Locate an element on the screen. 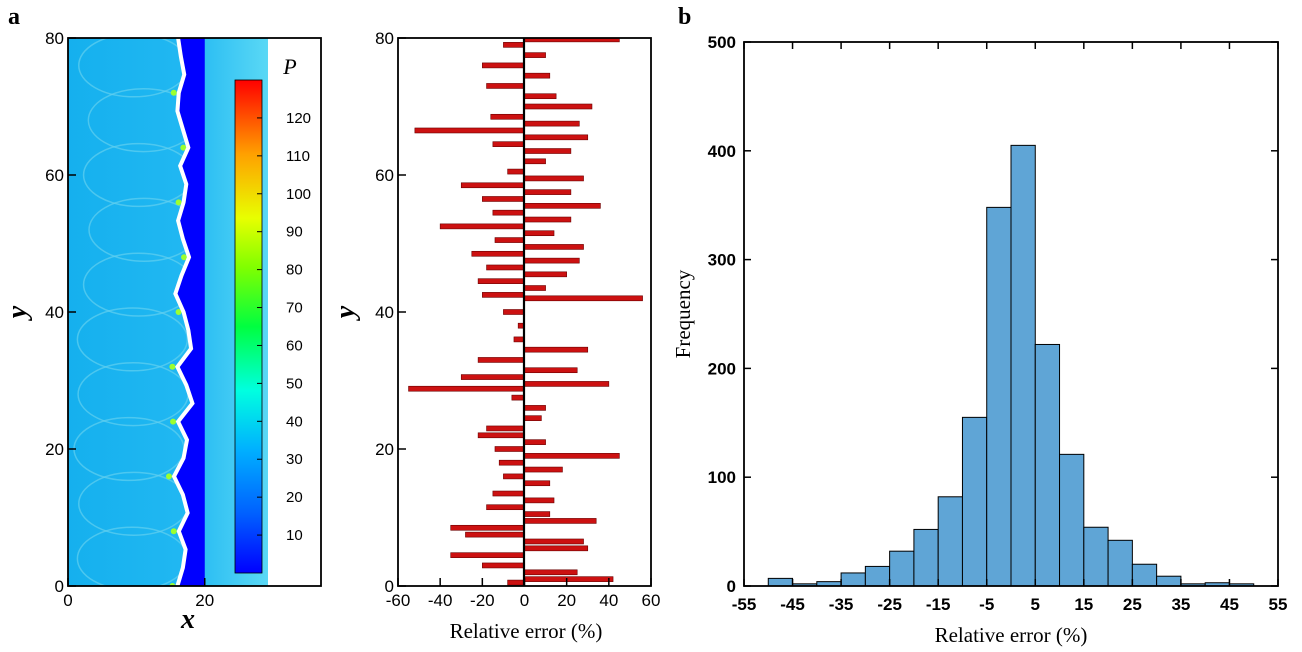 The width and height of the screenshot is (1302, 652). colorbar is located at coordinates (248, 326).